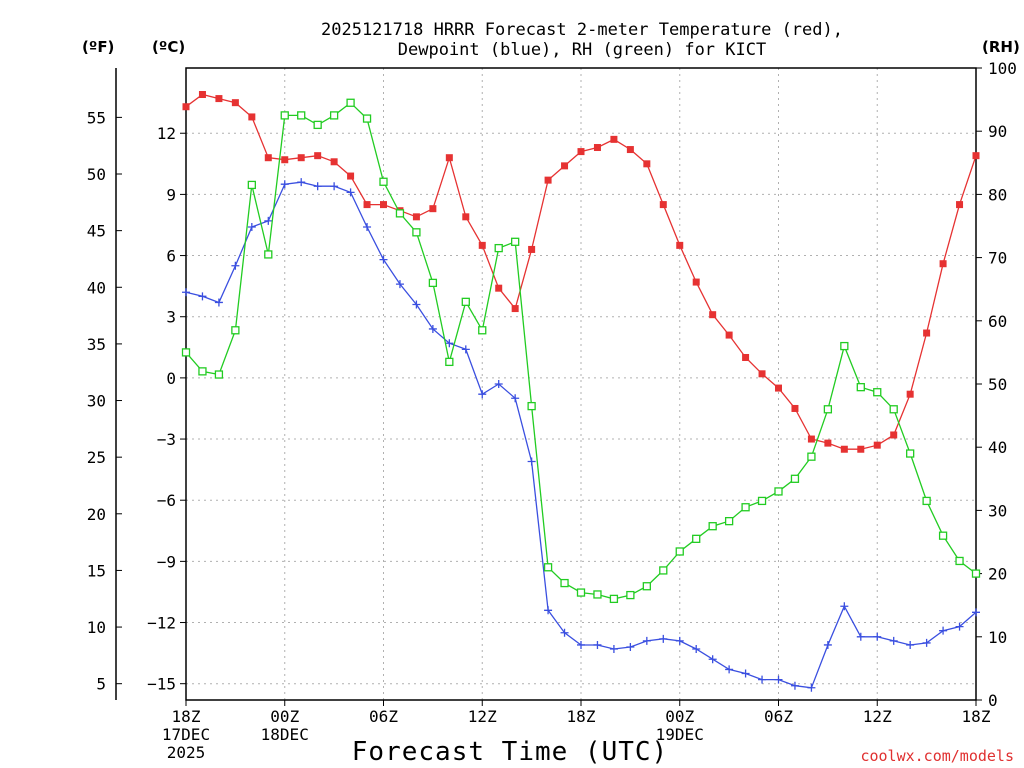 The height and width of the screenshot is (768, 1024). I want to click on fahrenheit-tick-label: 35, so click(96, 344).